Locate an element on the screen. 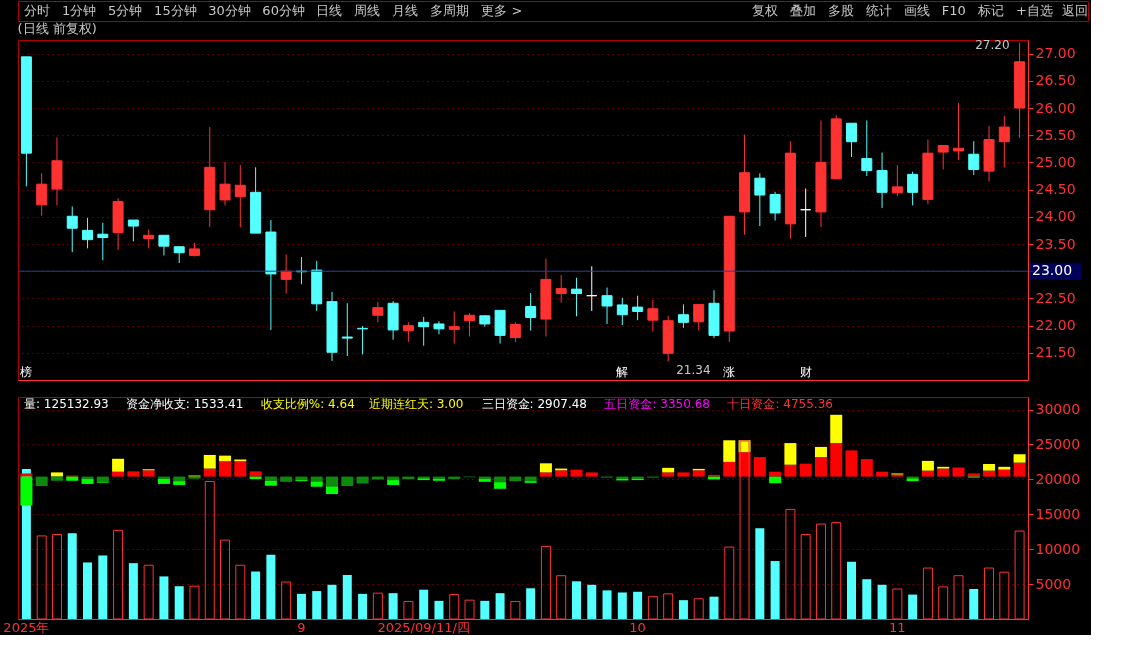 The image size is (1130, 650). text: 画线 is located at coordinates (916, 10).